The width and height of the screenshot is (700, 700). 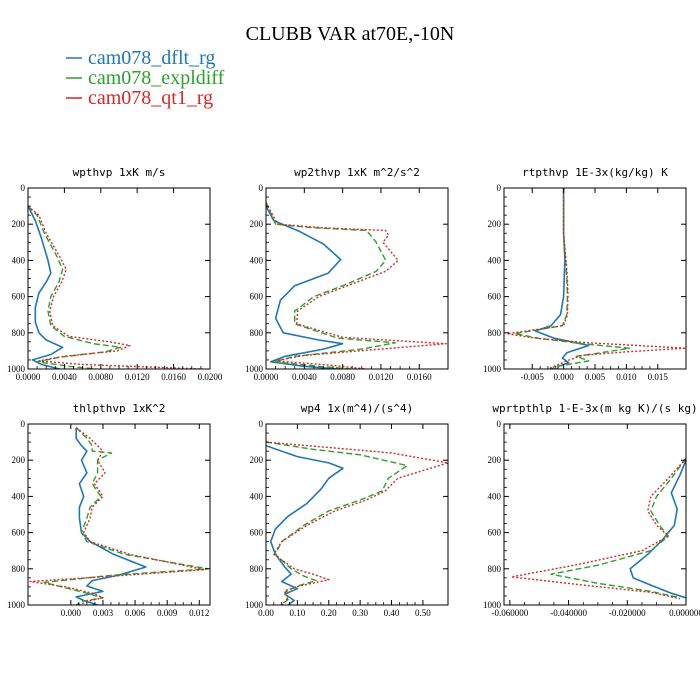 What do you see at coordinates (135, 613) in the screenshot?
I see `x-tick-label: 0.006` at bounding box center [135, 613].